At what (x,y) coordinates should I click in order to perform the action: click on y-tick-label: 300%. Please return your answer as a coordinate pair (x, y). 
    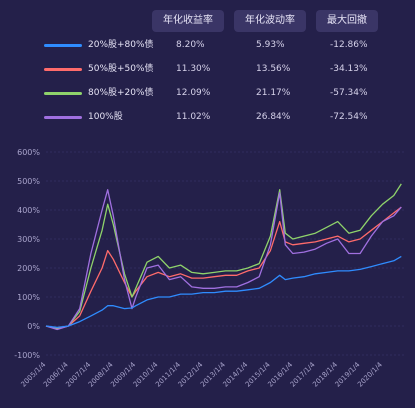
    Looking at the image, I should click on (28, 239).